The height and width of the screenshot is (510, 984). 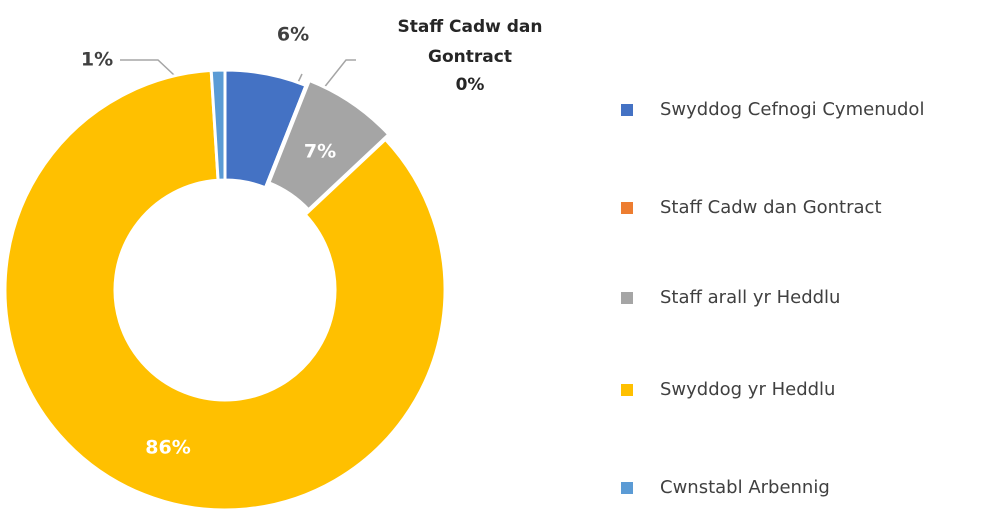 I want to click on data-label: 6%, so click(x=293, y=35).